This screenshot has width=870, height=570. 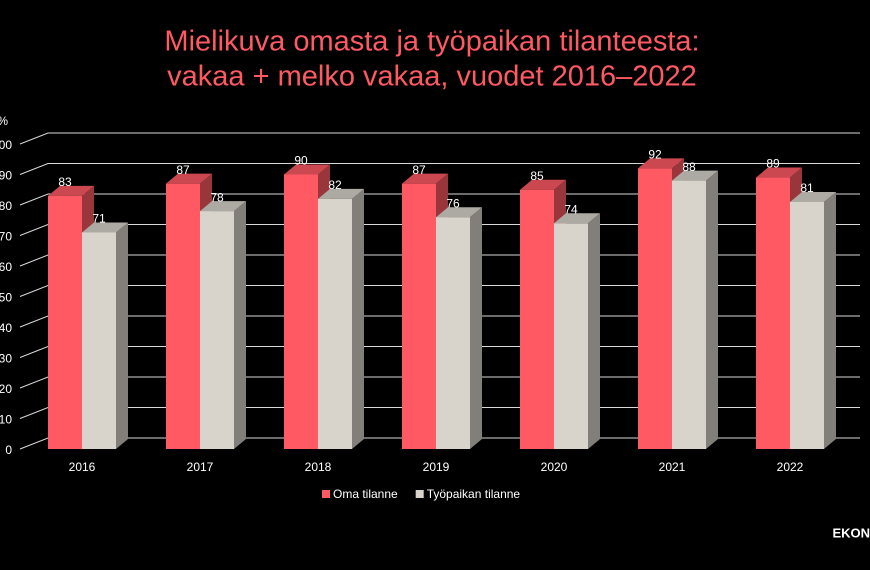 What do you see at coordinates (6, 206) in the screenshot?
I see `y-tick-label: 80` at bounding box center [6, 206].